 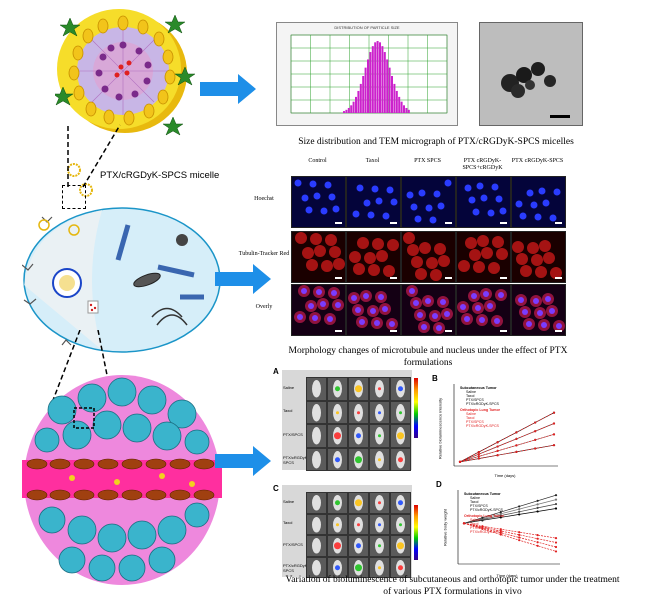 What do you see at coordinates (482, 164) in the screenshot?
I see `microscopy-column-label: PTX cRGDyK-SPCS+cRGDyK` at bounding box center [482, 164].